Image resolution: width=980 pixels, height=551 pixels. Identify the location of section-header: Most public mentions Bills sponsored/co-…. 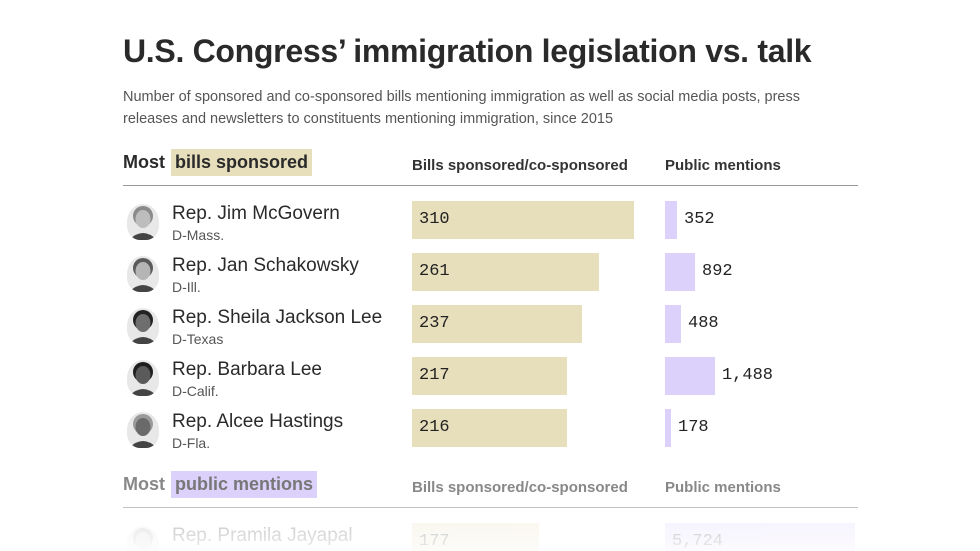
(490, 489).